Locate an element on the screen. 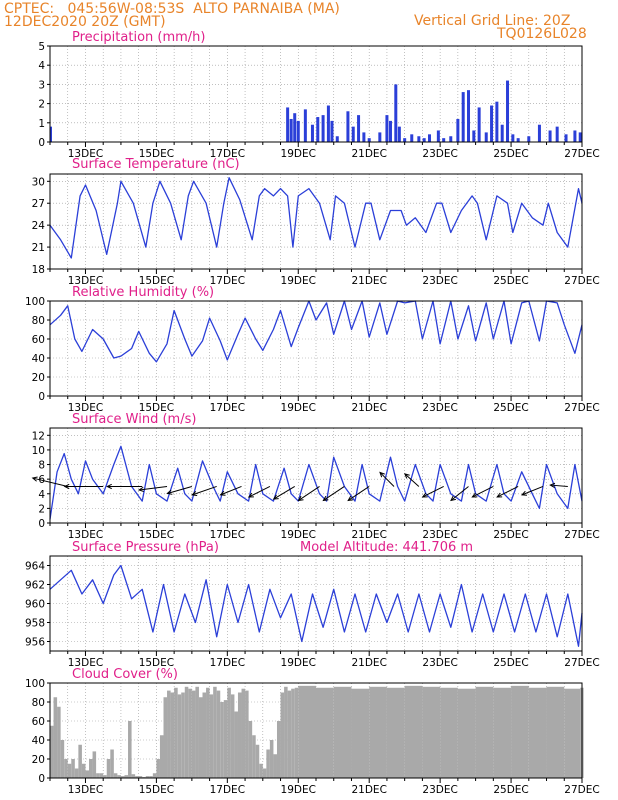  pres-xtick-label: 25DEC is located at coordinates (510, 663).